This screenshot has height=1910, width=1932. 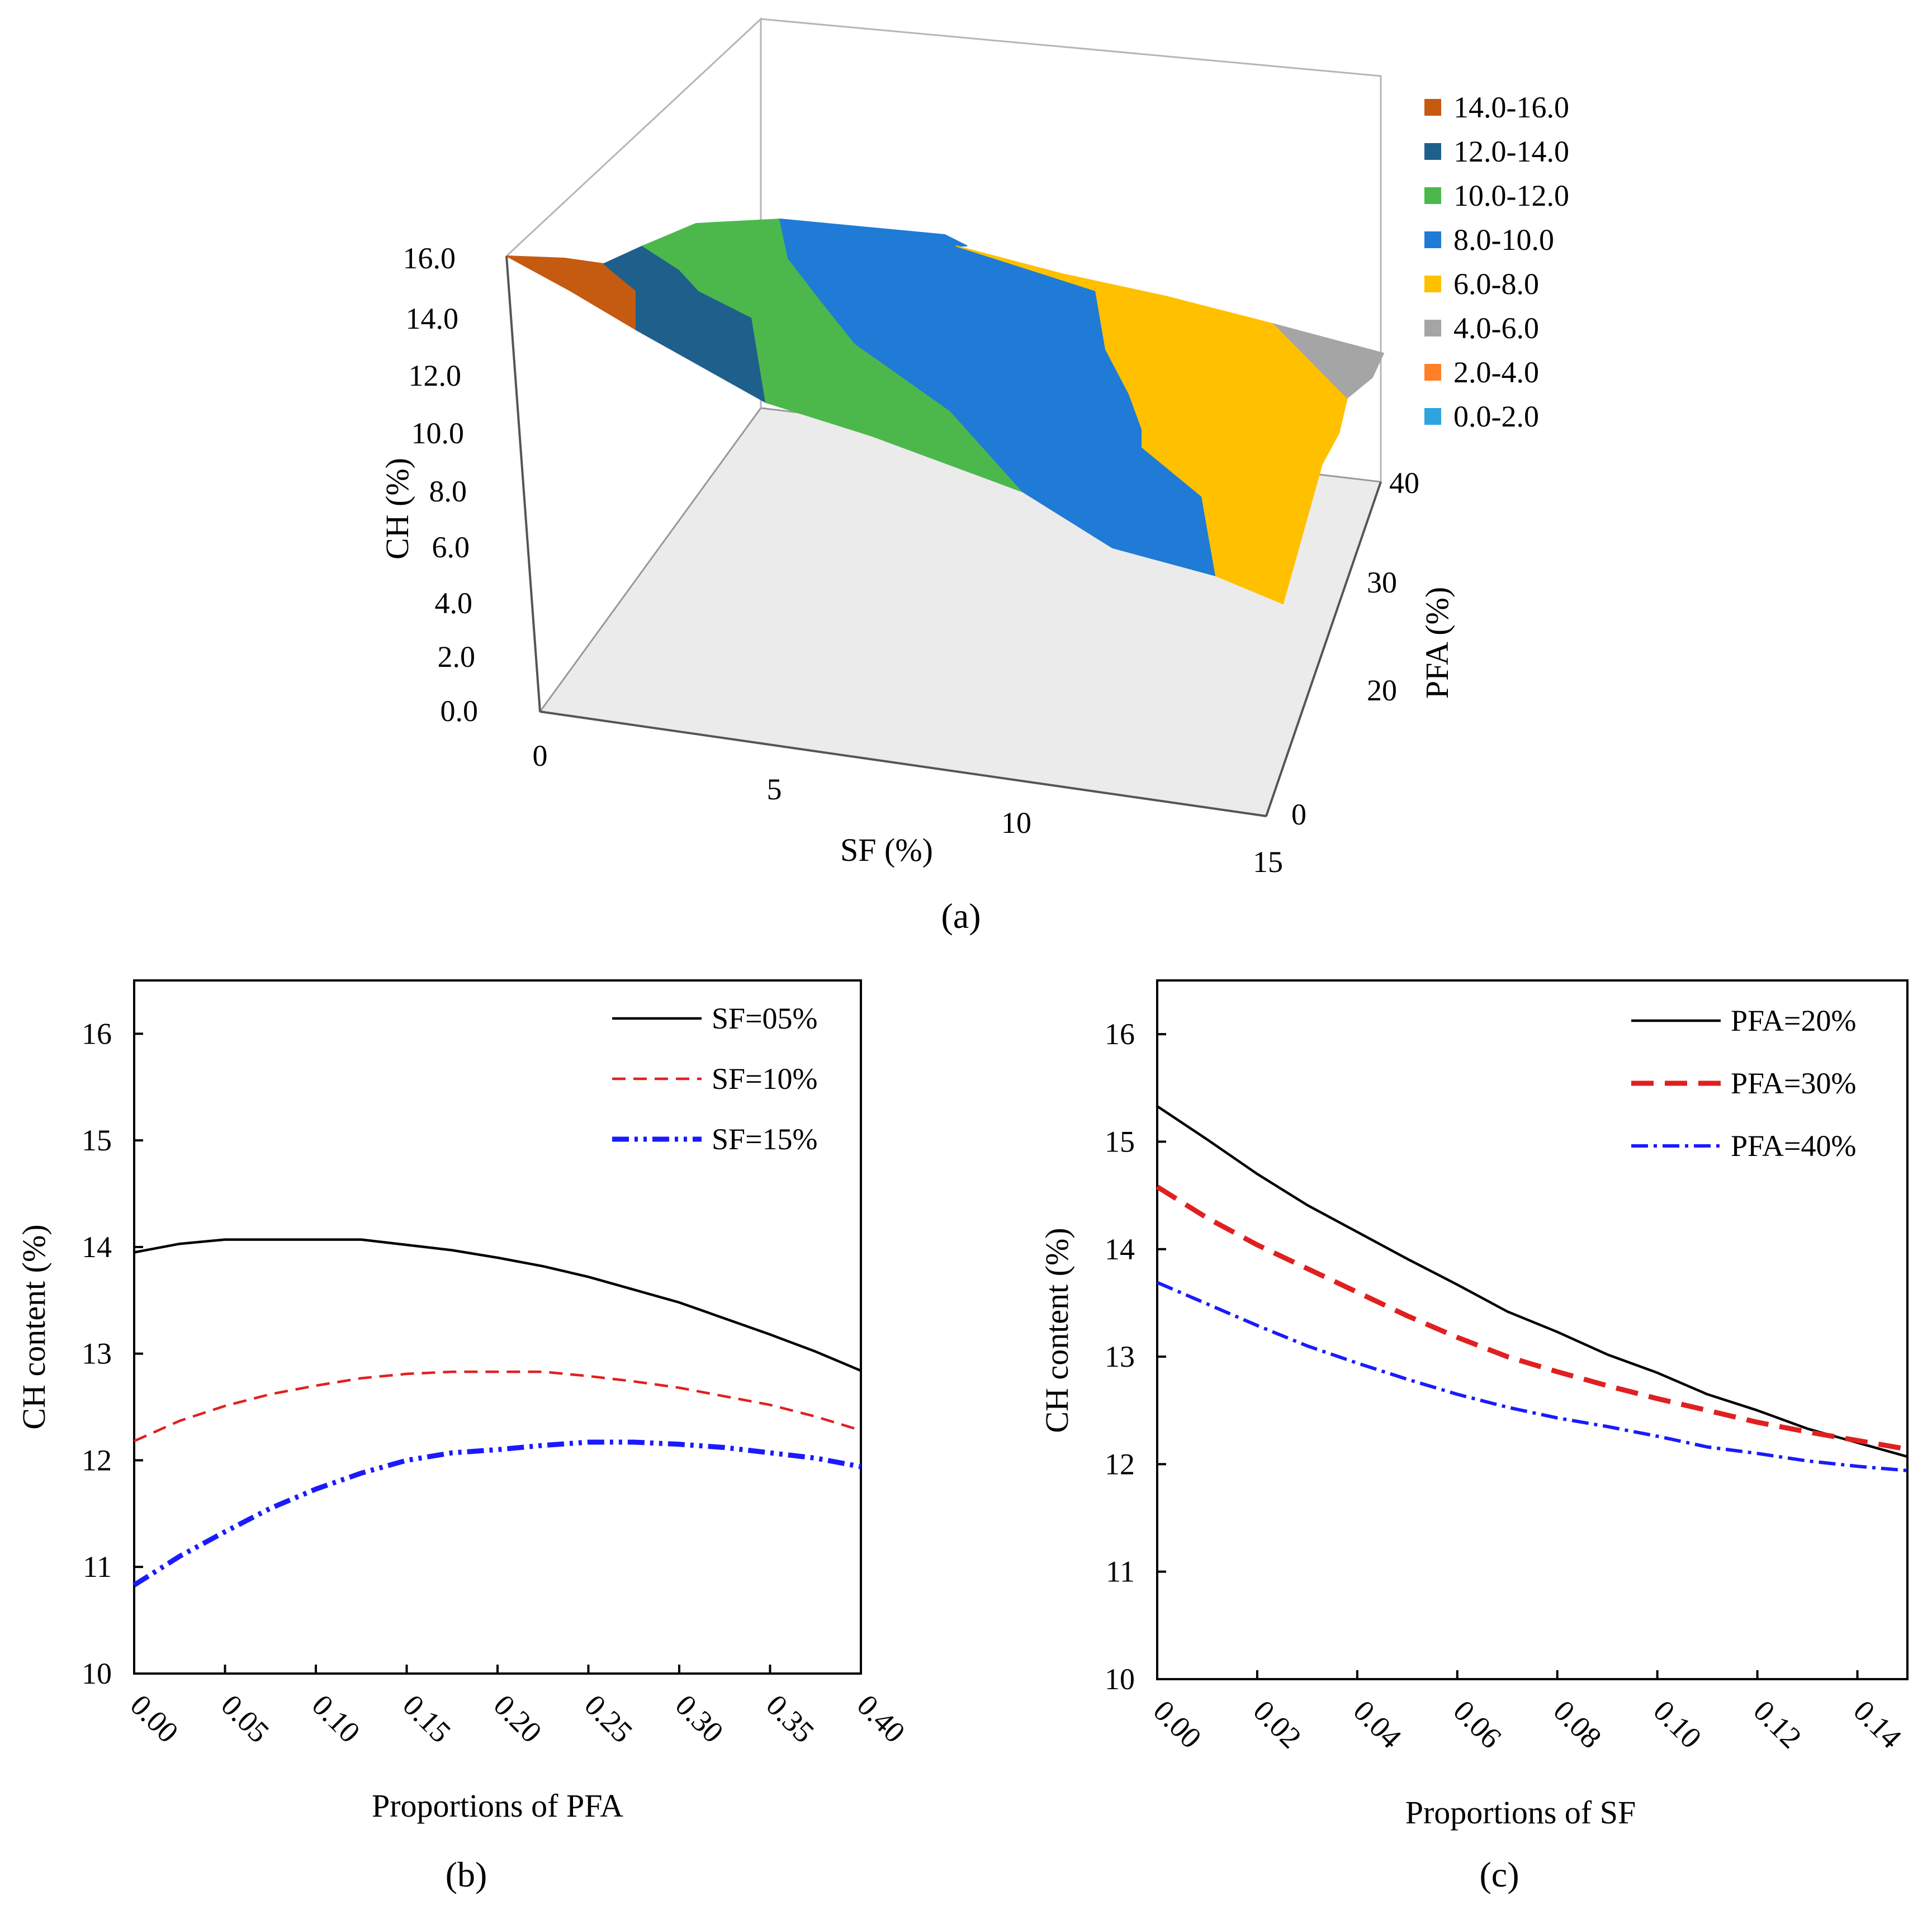 I want to click on z-tick-label: 0.0, so click(x=460, y=711).